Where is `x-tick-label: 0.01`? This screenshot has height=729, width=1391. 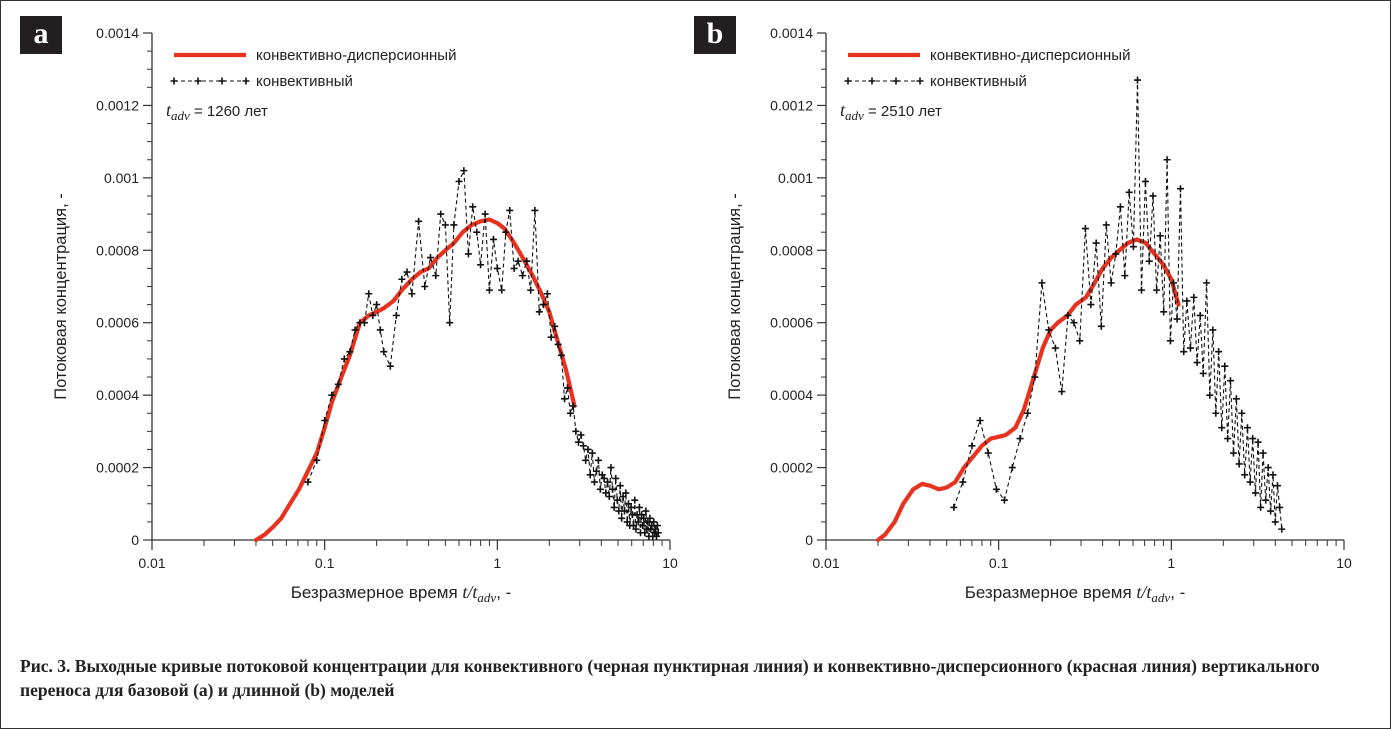
x-tick-label: 0.01 is located at coordinates (825, 563).